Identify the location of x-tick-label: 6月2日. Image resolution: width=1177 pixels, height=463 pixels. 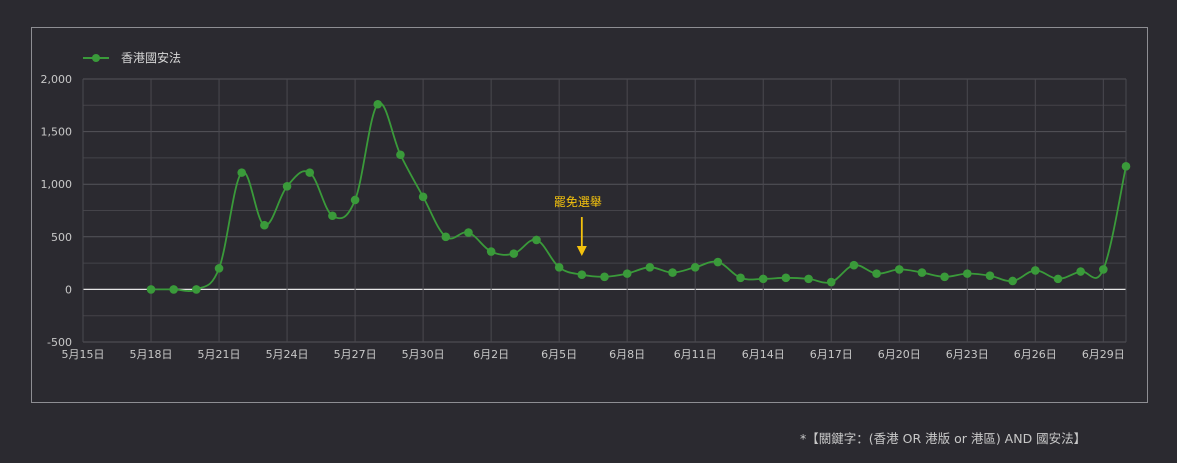
(491, 354).